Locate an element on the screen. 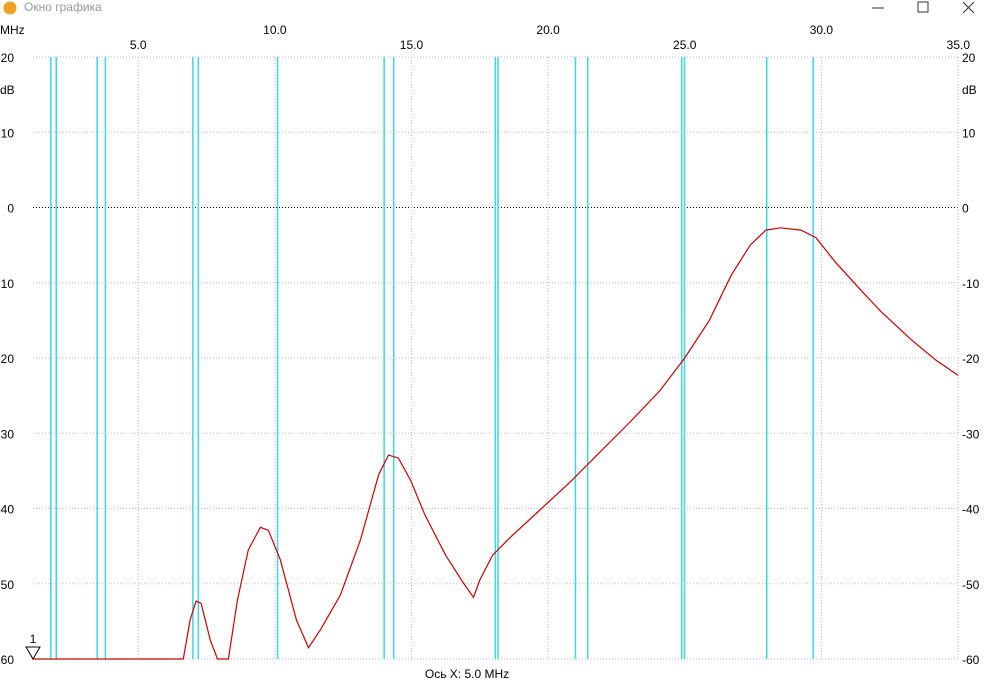 Image resolution: width=987 pixels, height=696 pixels. x-axis-note: Ось X: 5.0 MHz is located at coordinates (467, 674).